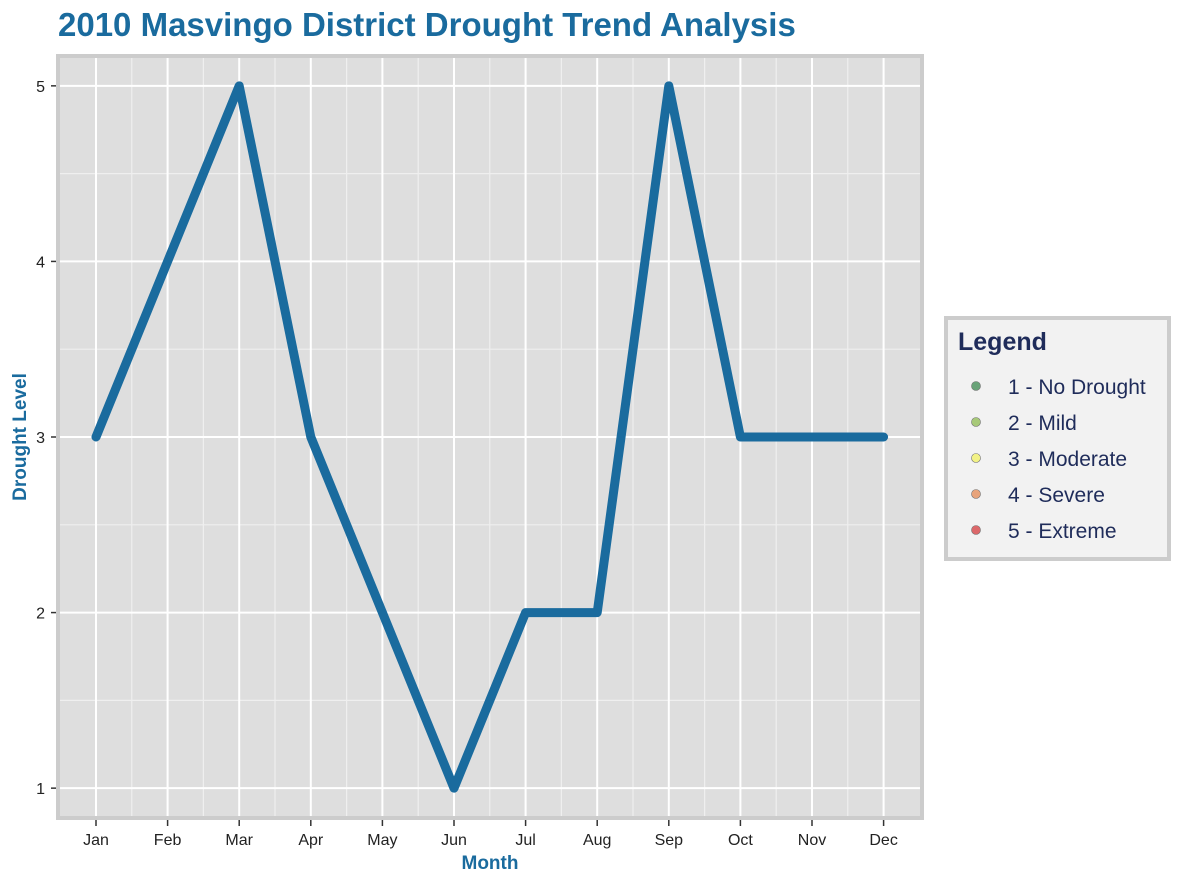 The height and width of the screenshot is (885, 1181). What do you see at coordinates (597, 840) in the screenshot?
I see `x-tick-label: Aug` at bounding box center [597, 840].